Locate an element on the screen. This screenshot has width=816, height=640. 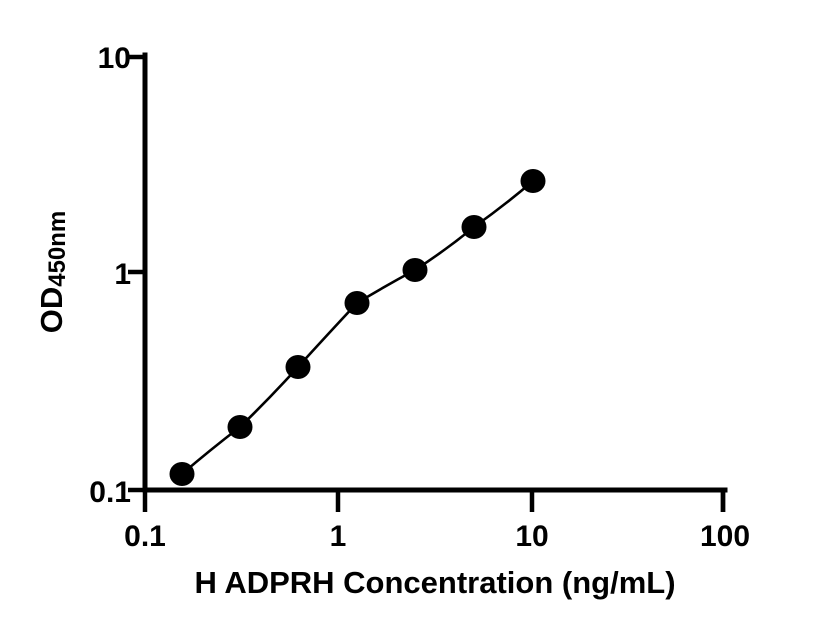
x-tick-label-1: 1 is located at coordinates (338, 536).